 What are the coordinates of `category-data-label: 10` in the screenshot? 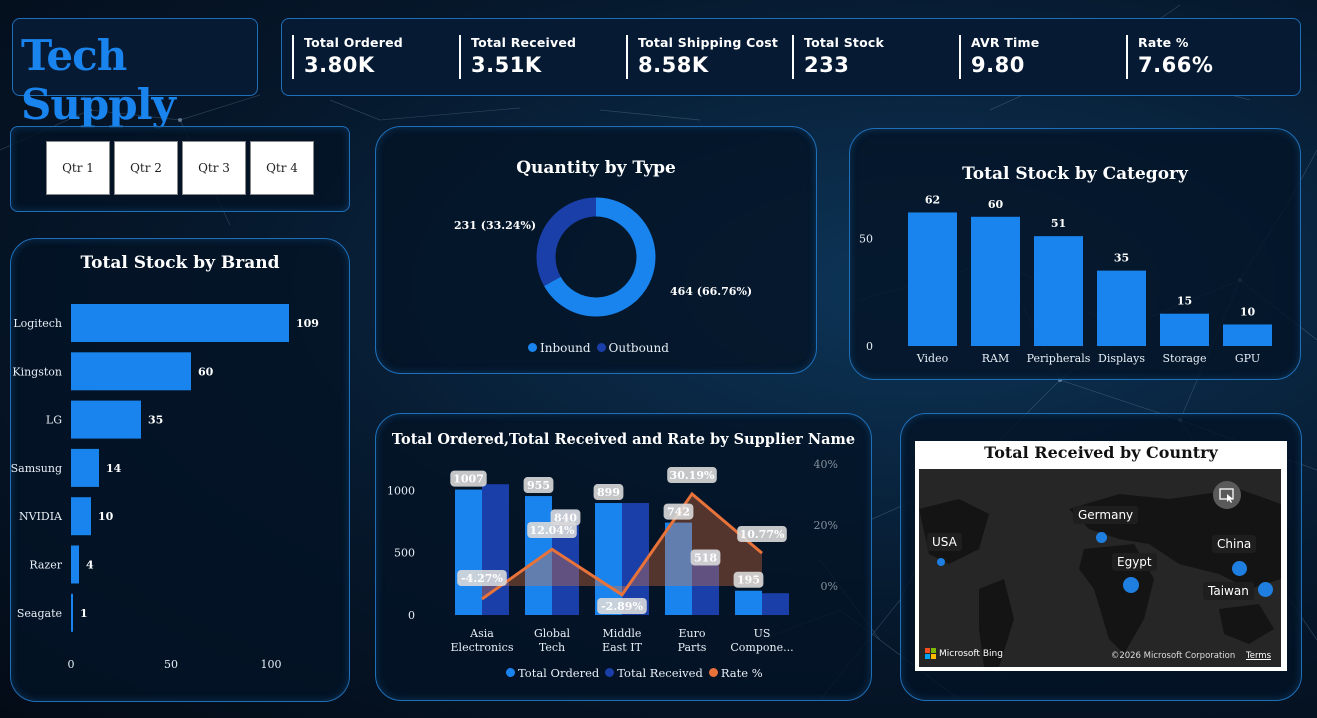 It's located at (1248, 311).